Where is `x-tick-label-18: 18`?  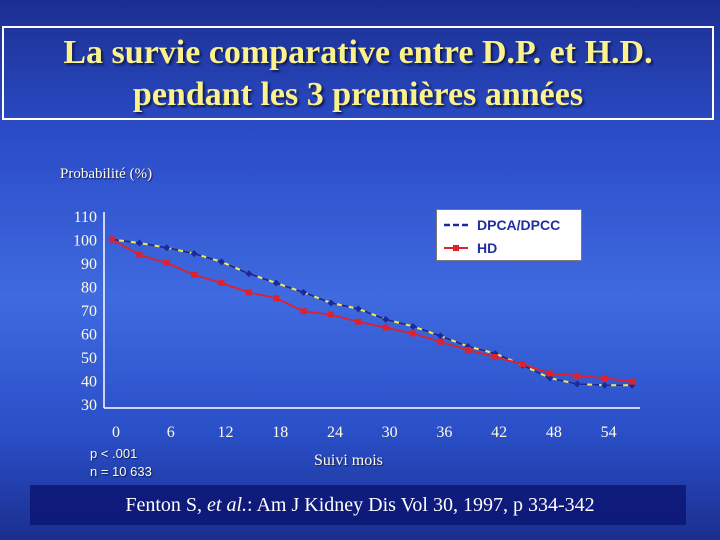
x-tick-label-18: 18 is located at coordinates (280, 432).